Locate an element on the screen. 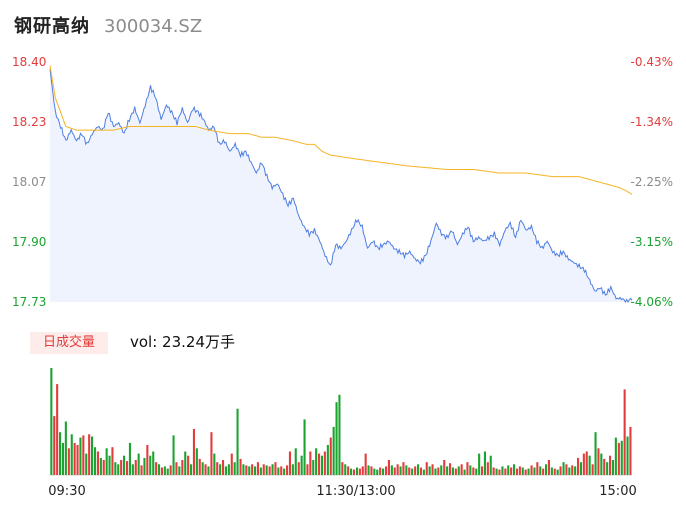 The width and height of the screenshot is (686, 524). percent-tick-label: -0.43% is located at coordinates (652, 62).